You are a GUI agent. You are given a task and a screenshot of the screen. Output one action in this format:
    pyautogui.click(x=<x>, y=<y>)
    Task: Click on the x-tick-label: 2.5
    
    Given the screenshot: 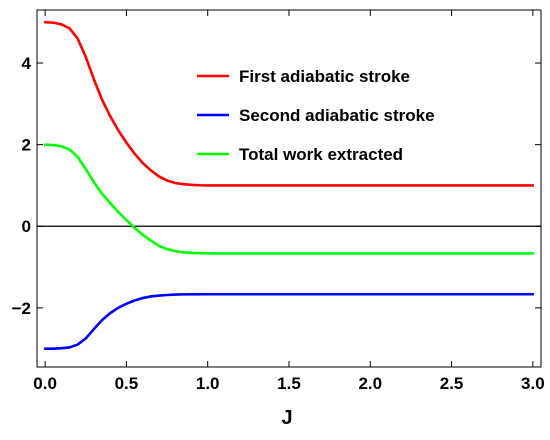 What is the action you would take?
    pyautogui.click(x=452, y=383)
    